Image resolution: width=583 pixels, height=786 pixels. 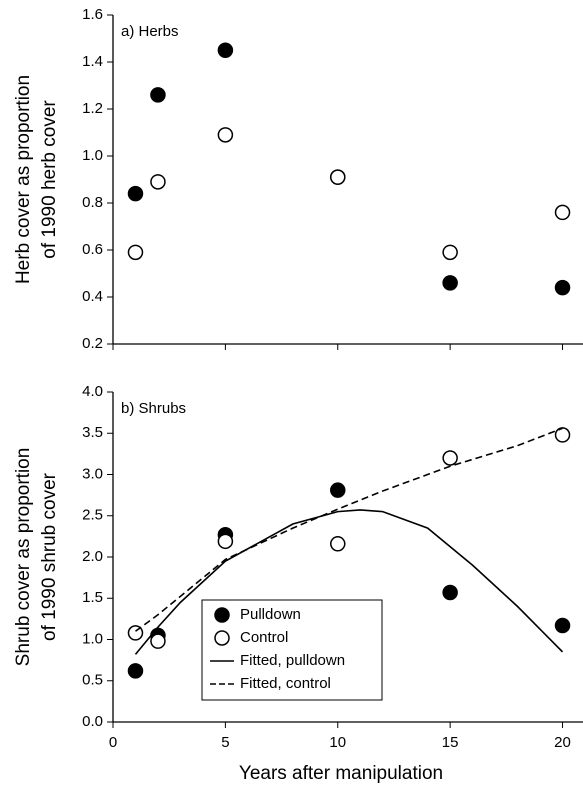 What do you see at coordinates (92, 343) in the screenshot?
I see `y-tick-label: 0.2` at bounding box center [92, 343].